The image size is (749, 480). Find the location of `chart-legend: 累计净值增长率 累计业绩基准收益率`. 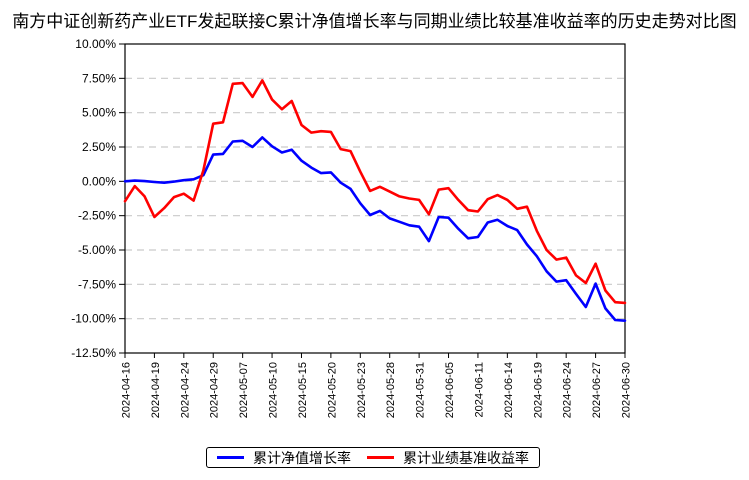

chart-legend: 累计净值增长率 累计业绩基准收益率 is located at coordinates (373, 457).